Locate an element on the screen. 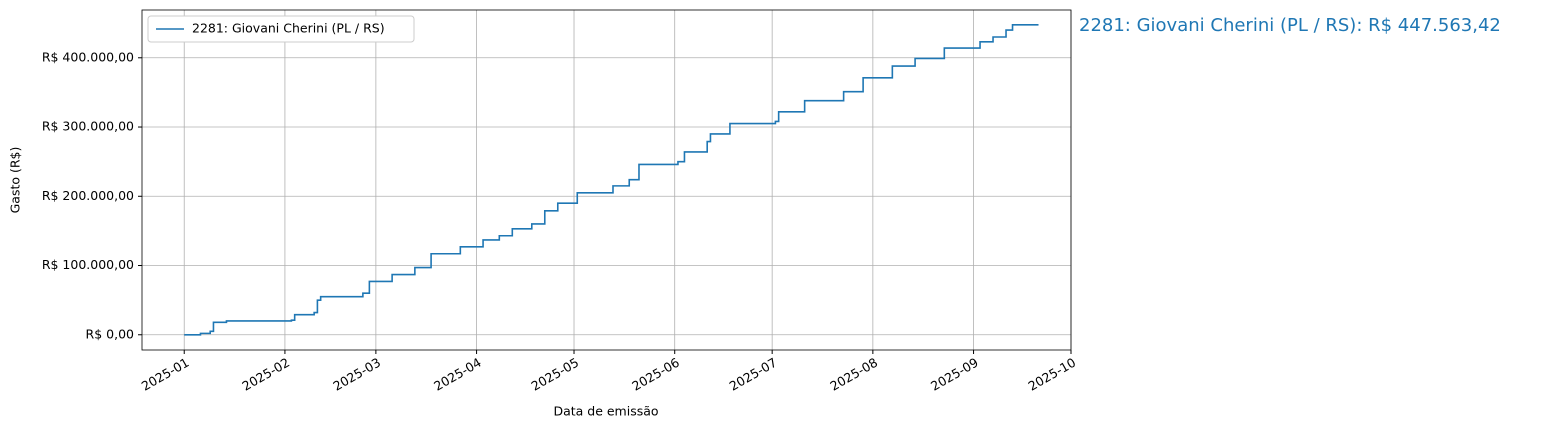 This screenshot has height=430, width=1546. x-tick-label: 2025-04 is located at coordinates (457, 374).